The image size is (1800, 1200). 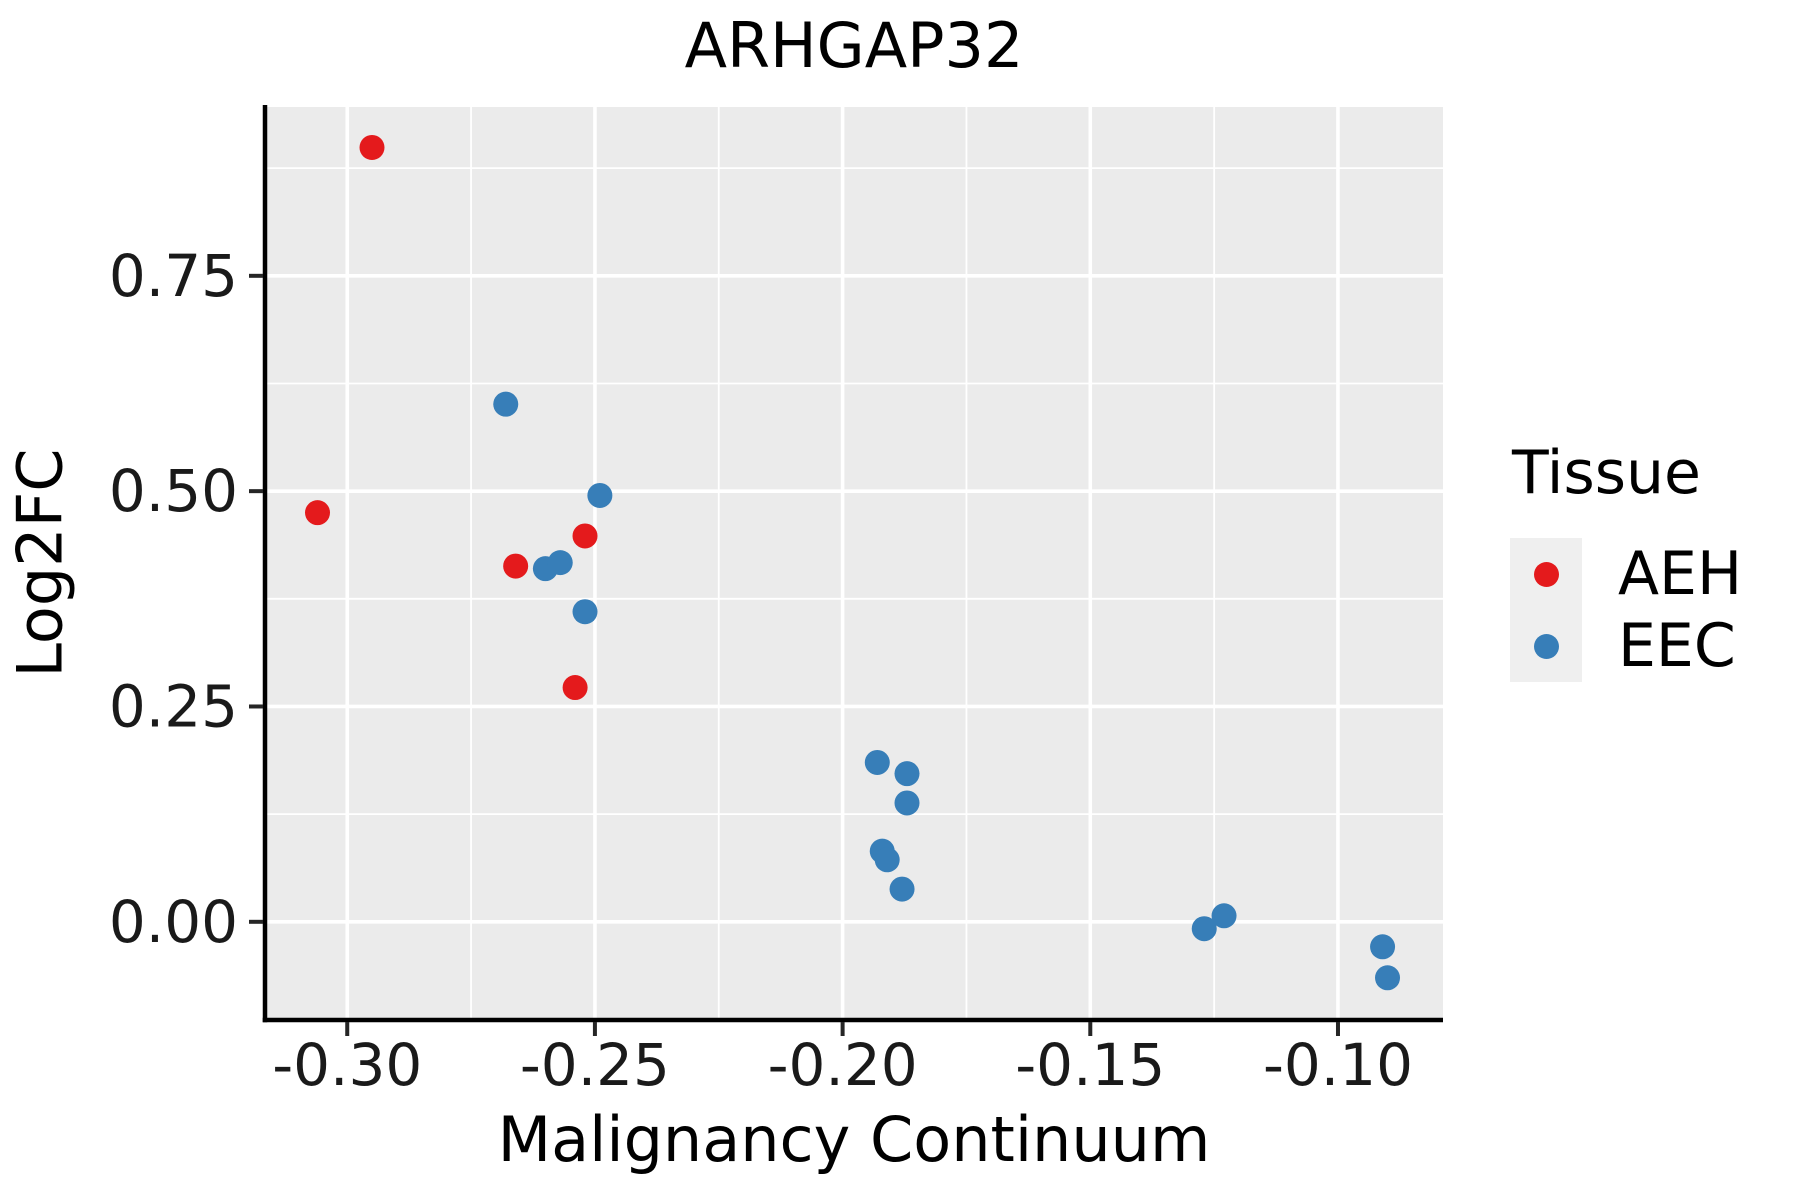 What do you see at coordinates (595, 1065) in the screenshot?
I see `x-tick-label: -0.25` at bounding box center [595, 1065].